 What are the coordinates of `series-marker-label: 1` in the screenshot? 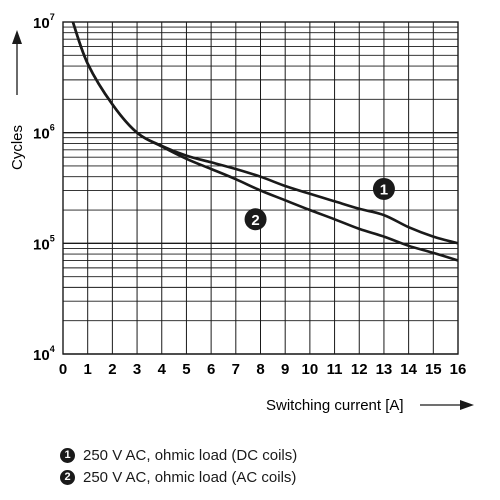 It's located at (384, 189).